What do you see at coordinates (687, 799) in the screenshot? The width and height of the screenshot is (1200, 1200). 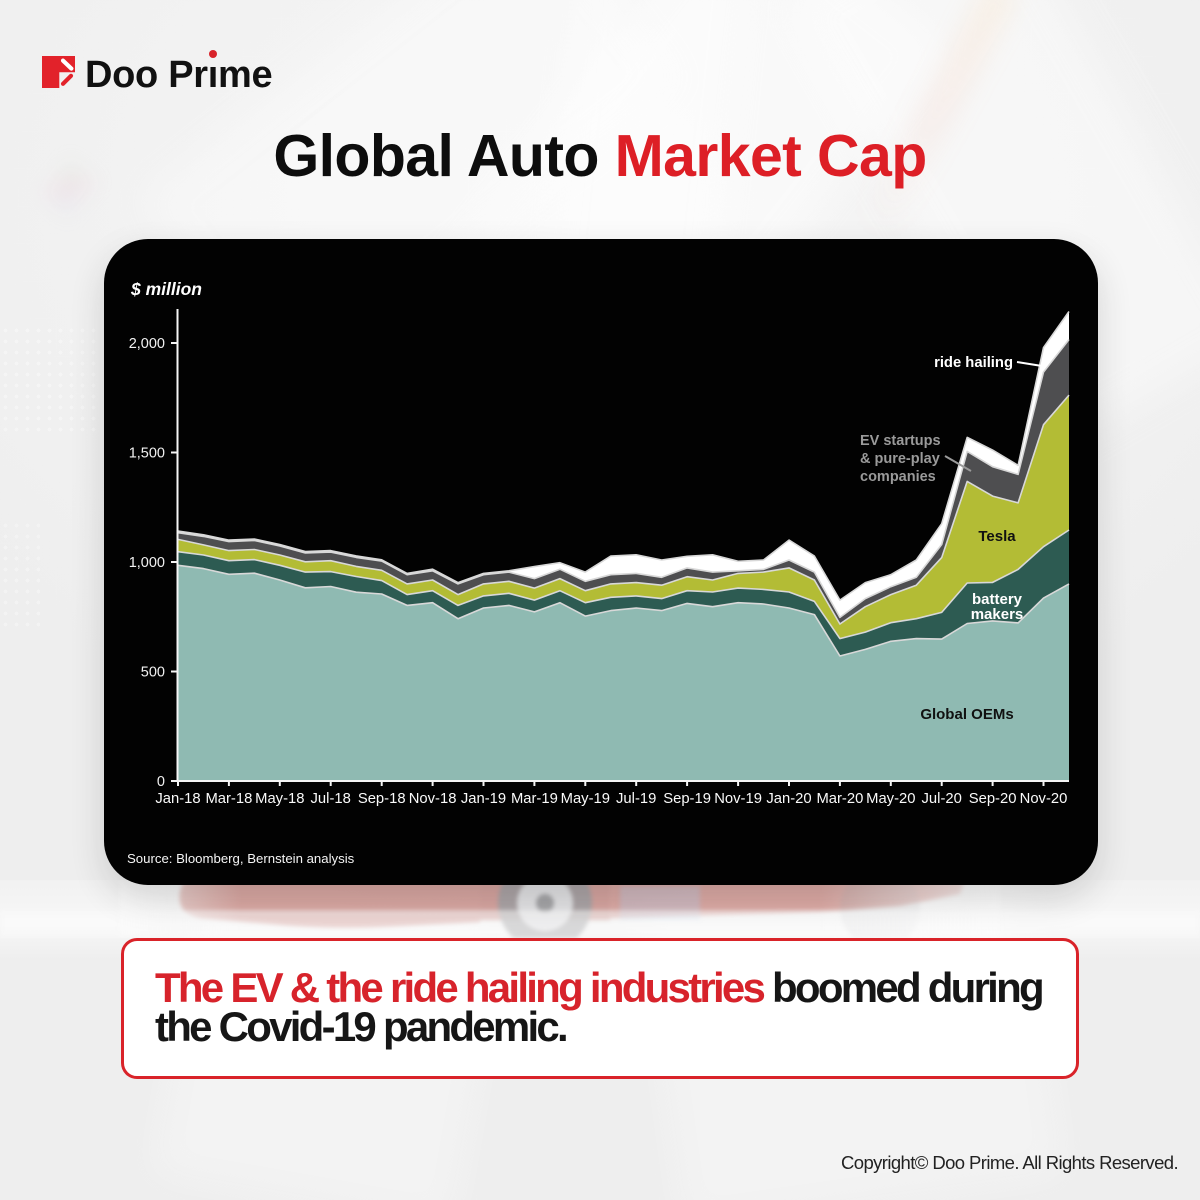 I see `svg-text: Sep-19` at bounding box center [687, 799].